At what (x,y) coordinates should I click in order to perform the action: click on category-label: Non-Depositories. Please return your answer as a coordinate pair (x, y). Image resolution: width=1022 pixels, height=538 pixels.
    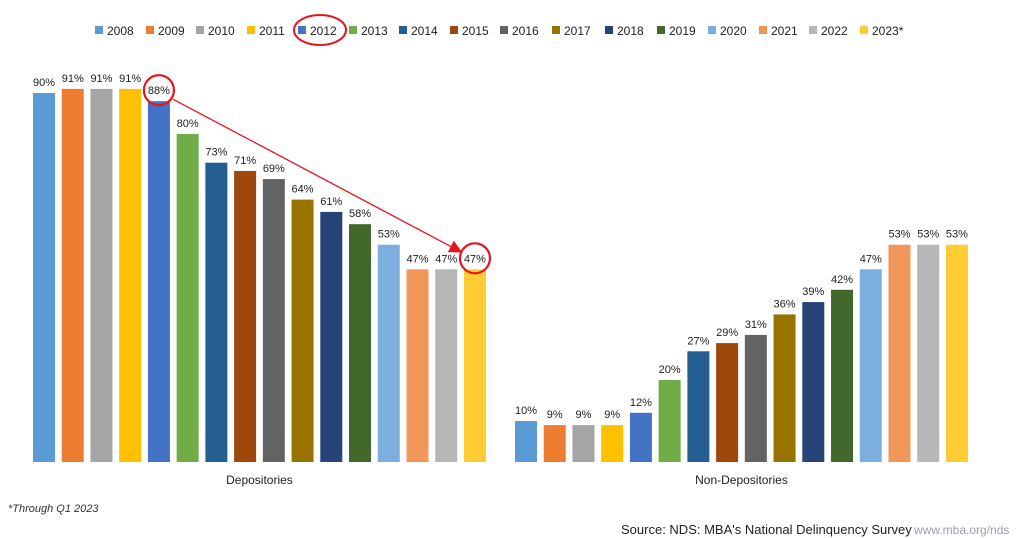
    Looking at the image, I should click on (741, 480).